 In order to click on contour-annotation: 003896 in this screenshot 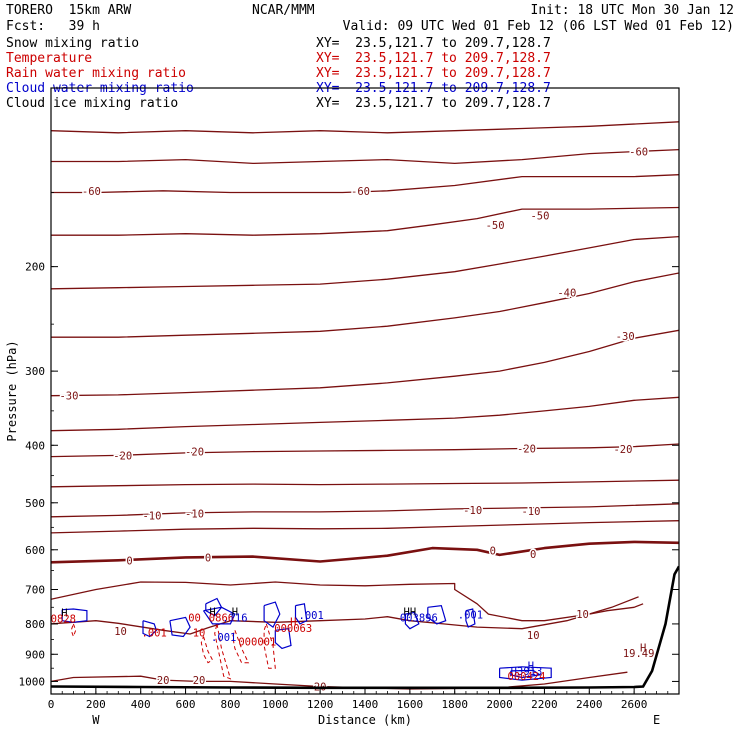, I will do `click(419, 618)`.